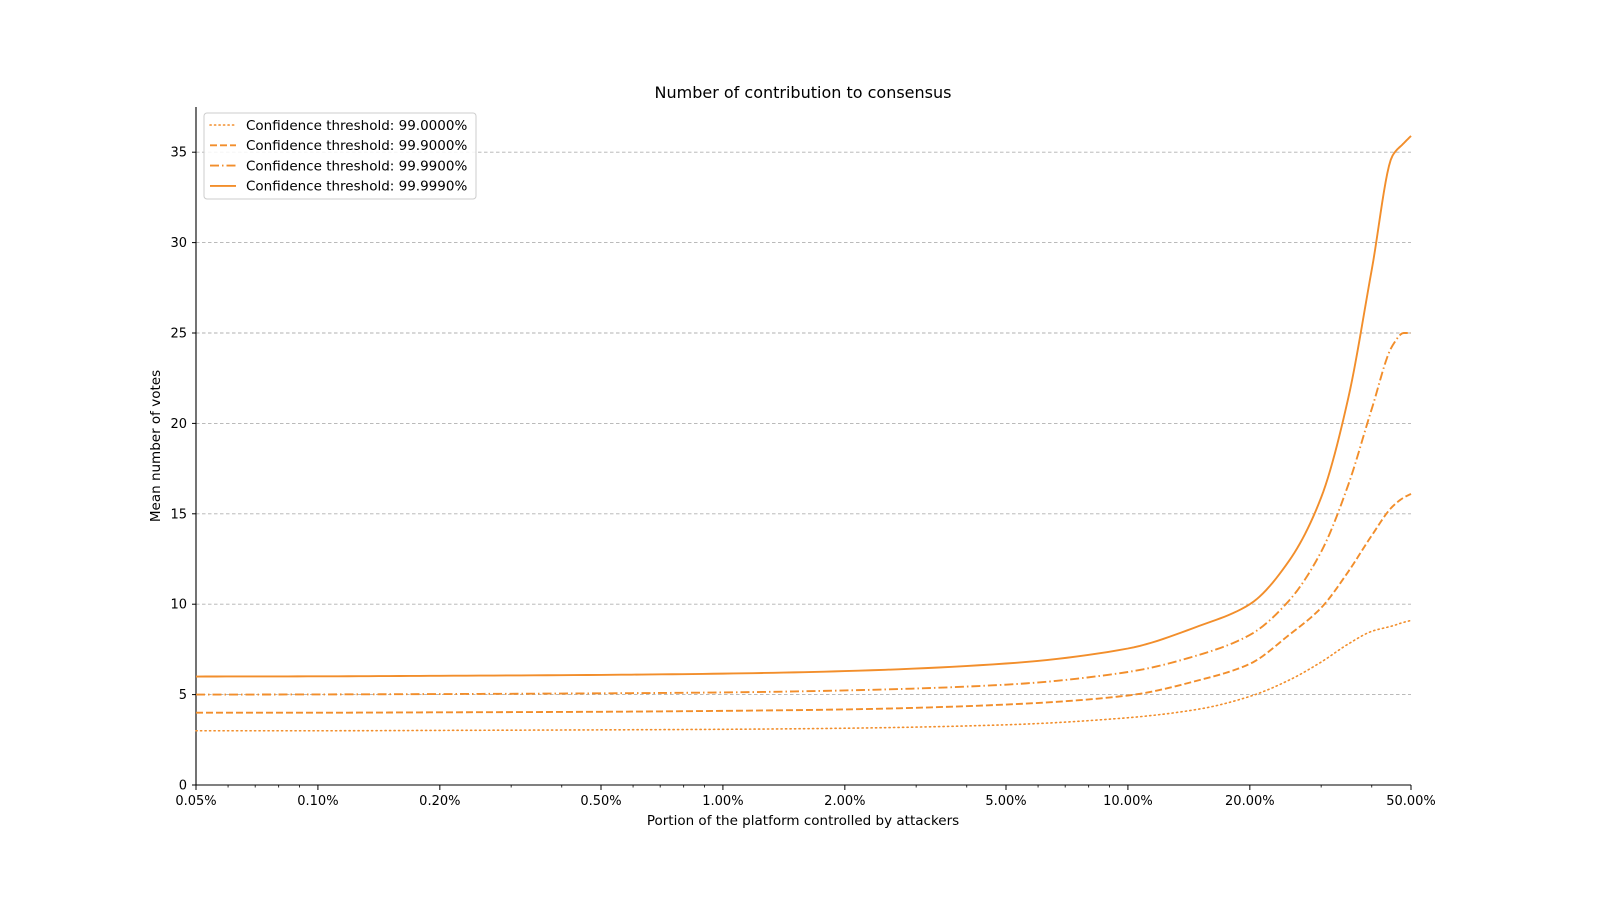  What do you see at coordinates (1005, 801) in the screenshot?
I see `x-tick-label: 5.00%` at bounding box center [1005, 801].